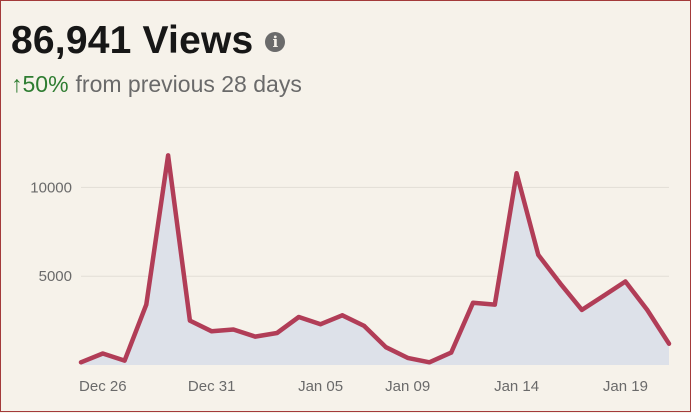 The height and width of the screenshot is (413, 691). What do you see at coordinates (51, 232) in the screenshot?
I see `y-axis-ticks: 5000 10000` at bounding box center [51, 232].